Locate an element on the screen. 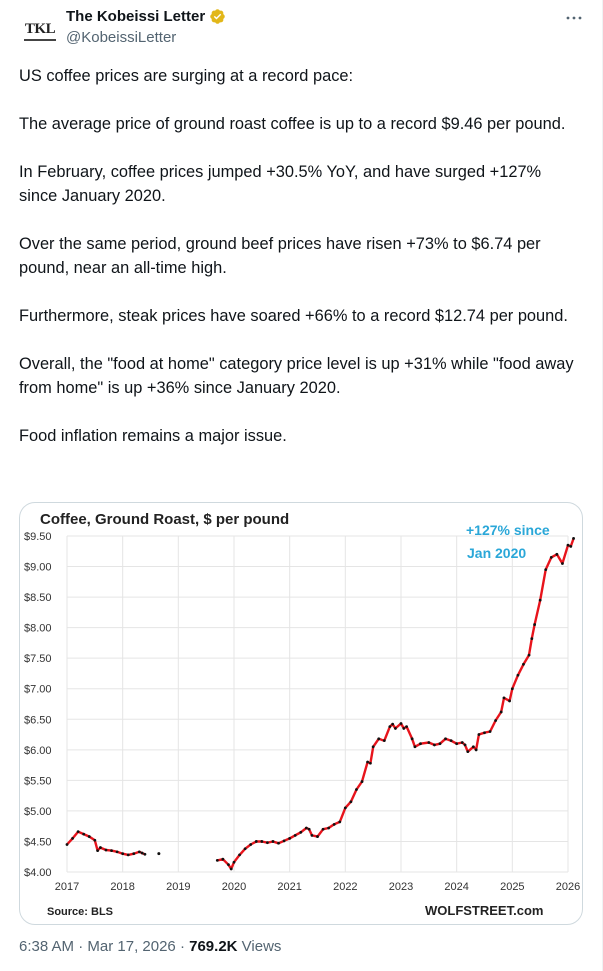  x-tick-label: 2024 is located at coordinates (456, 887).